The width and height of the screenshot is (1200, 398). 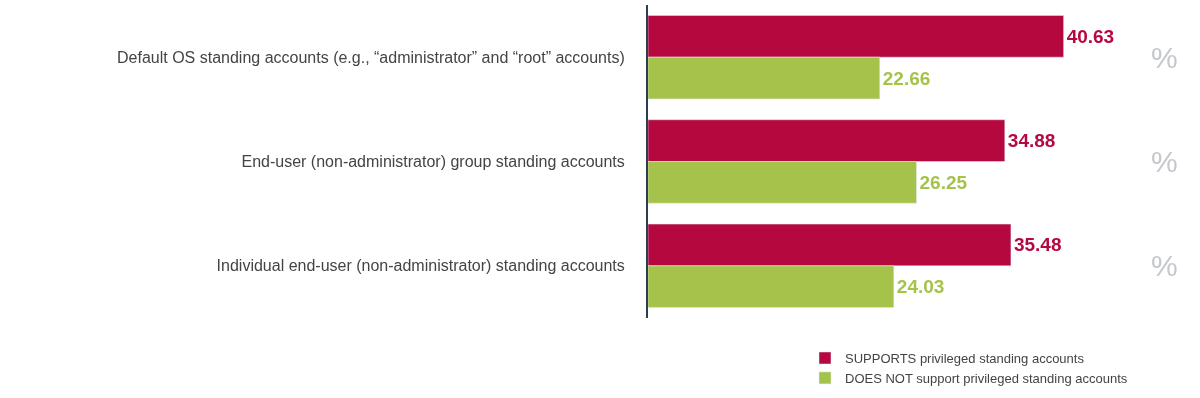 I want to click on data-label: 26.25, so click(x=943, y=182).